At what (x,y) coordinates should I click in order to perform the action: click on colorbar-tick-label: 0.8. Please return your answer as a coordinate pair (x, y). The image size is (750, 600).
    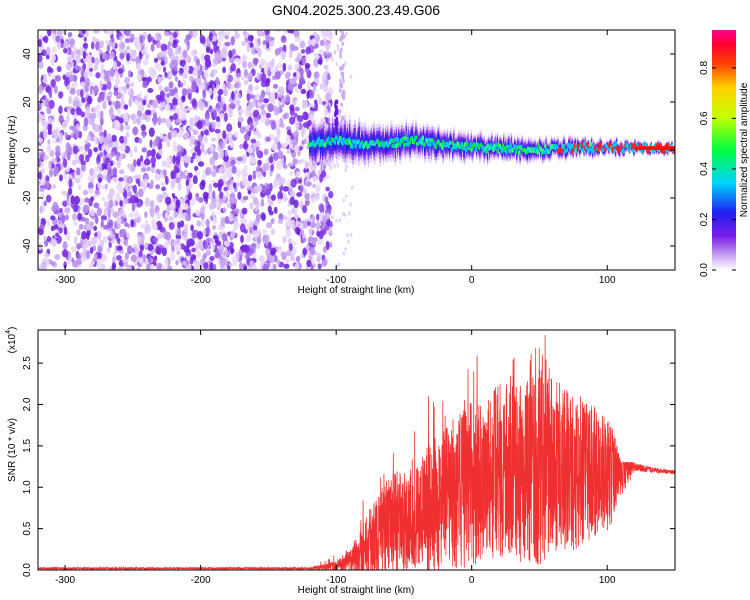
    Looking at the image, I should click on (704, 68).